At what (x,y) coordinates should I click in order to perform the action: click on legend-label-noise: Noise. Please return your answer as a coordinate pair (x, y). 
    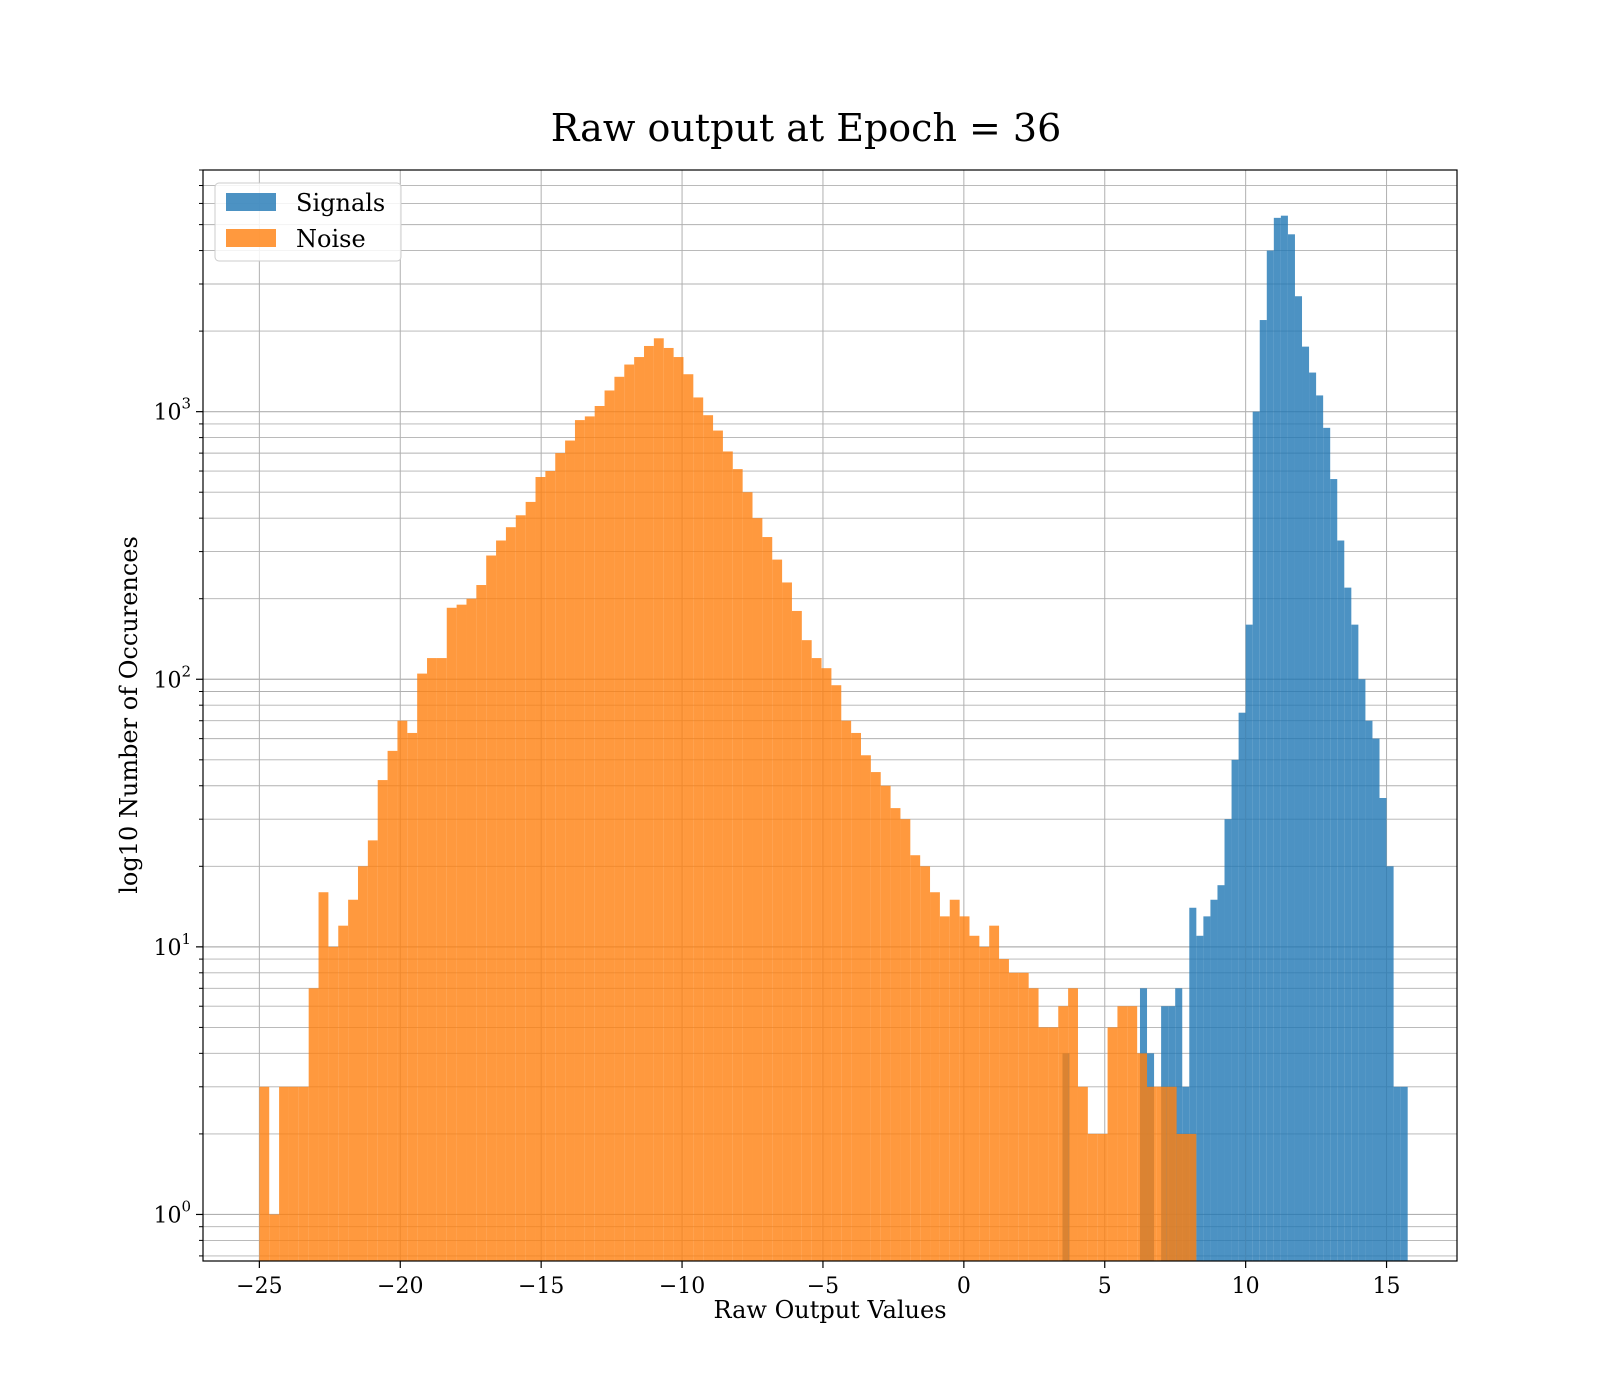
    Looking at the image, I should click on (331, 239).